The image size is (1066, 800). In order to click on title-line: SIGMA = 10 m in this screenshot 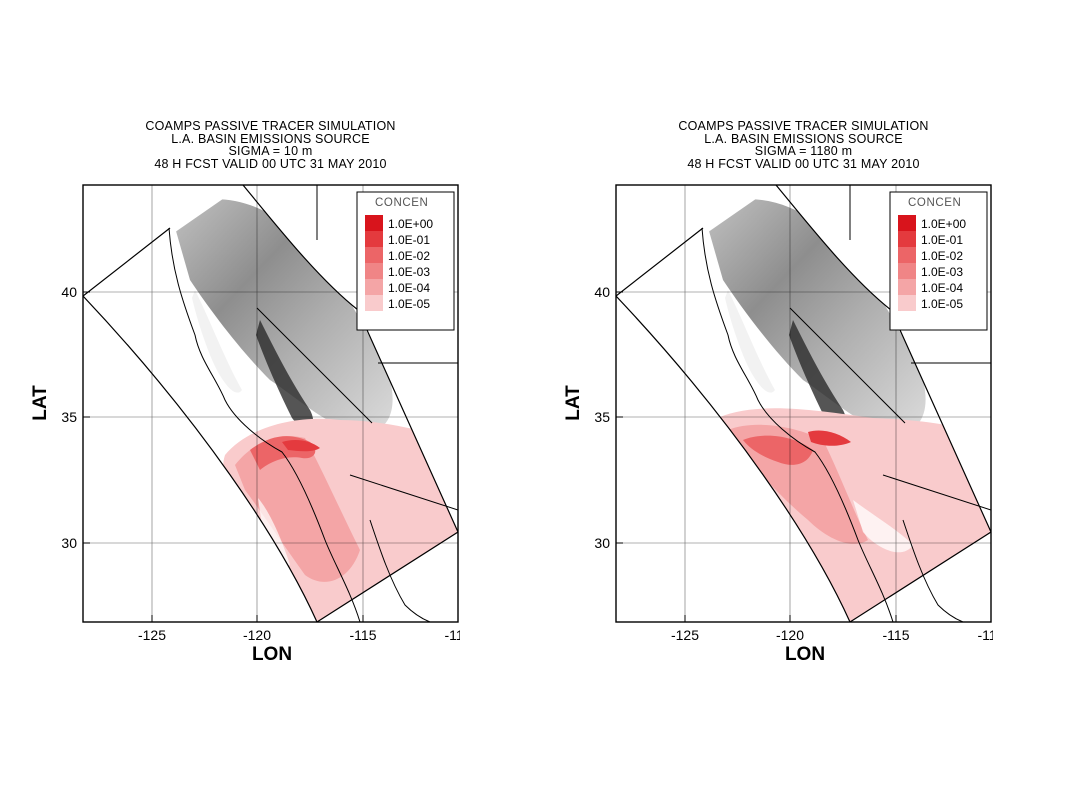, I will do `click(270, 151)`.